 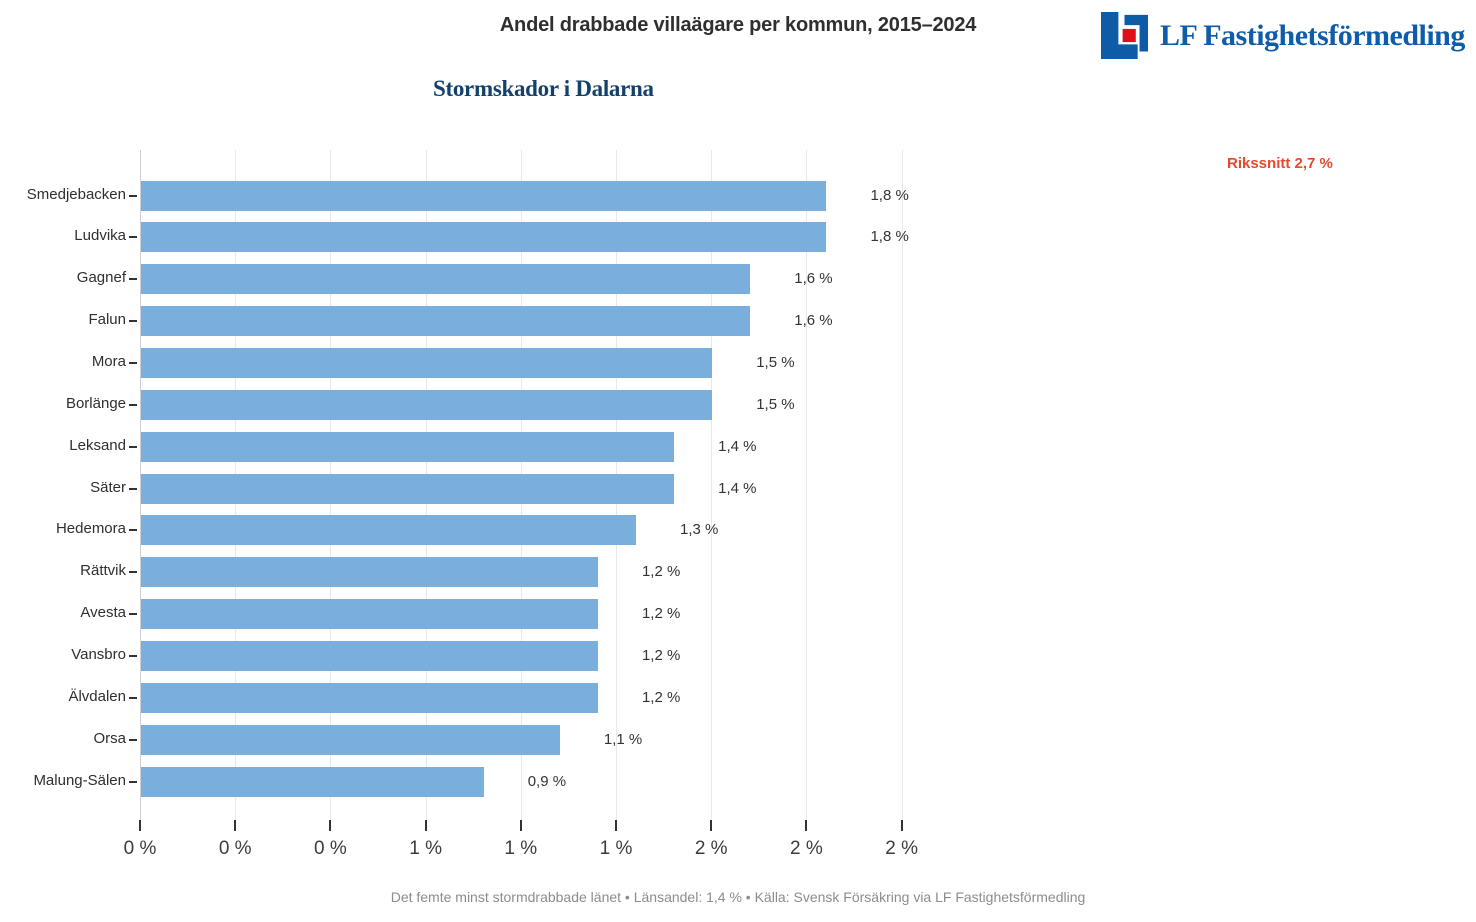 I want to click on lf-logo-icon, so click(x=1124, y=35).